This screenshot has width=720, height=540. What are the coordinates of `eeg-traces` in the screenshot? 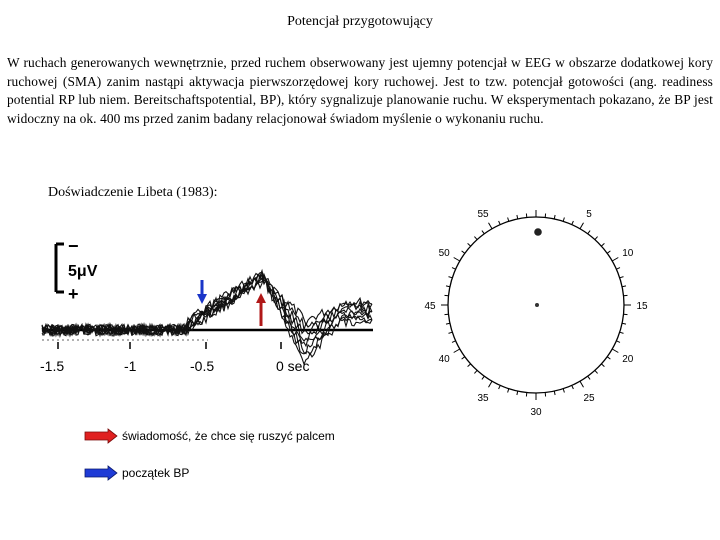 It's located at (207, 317).